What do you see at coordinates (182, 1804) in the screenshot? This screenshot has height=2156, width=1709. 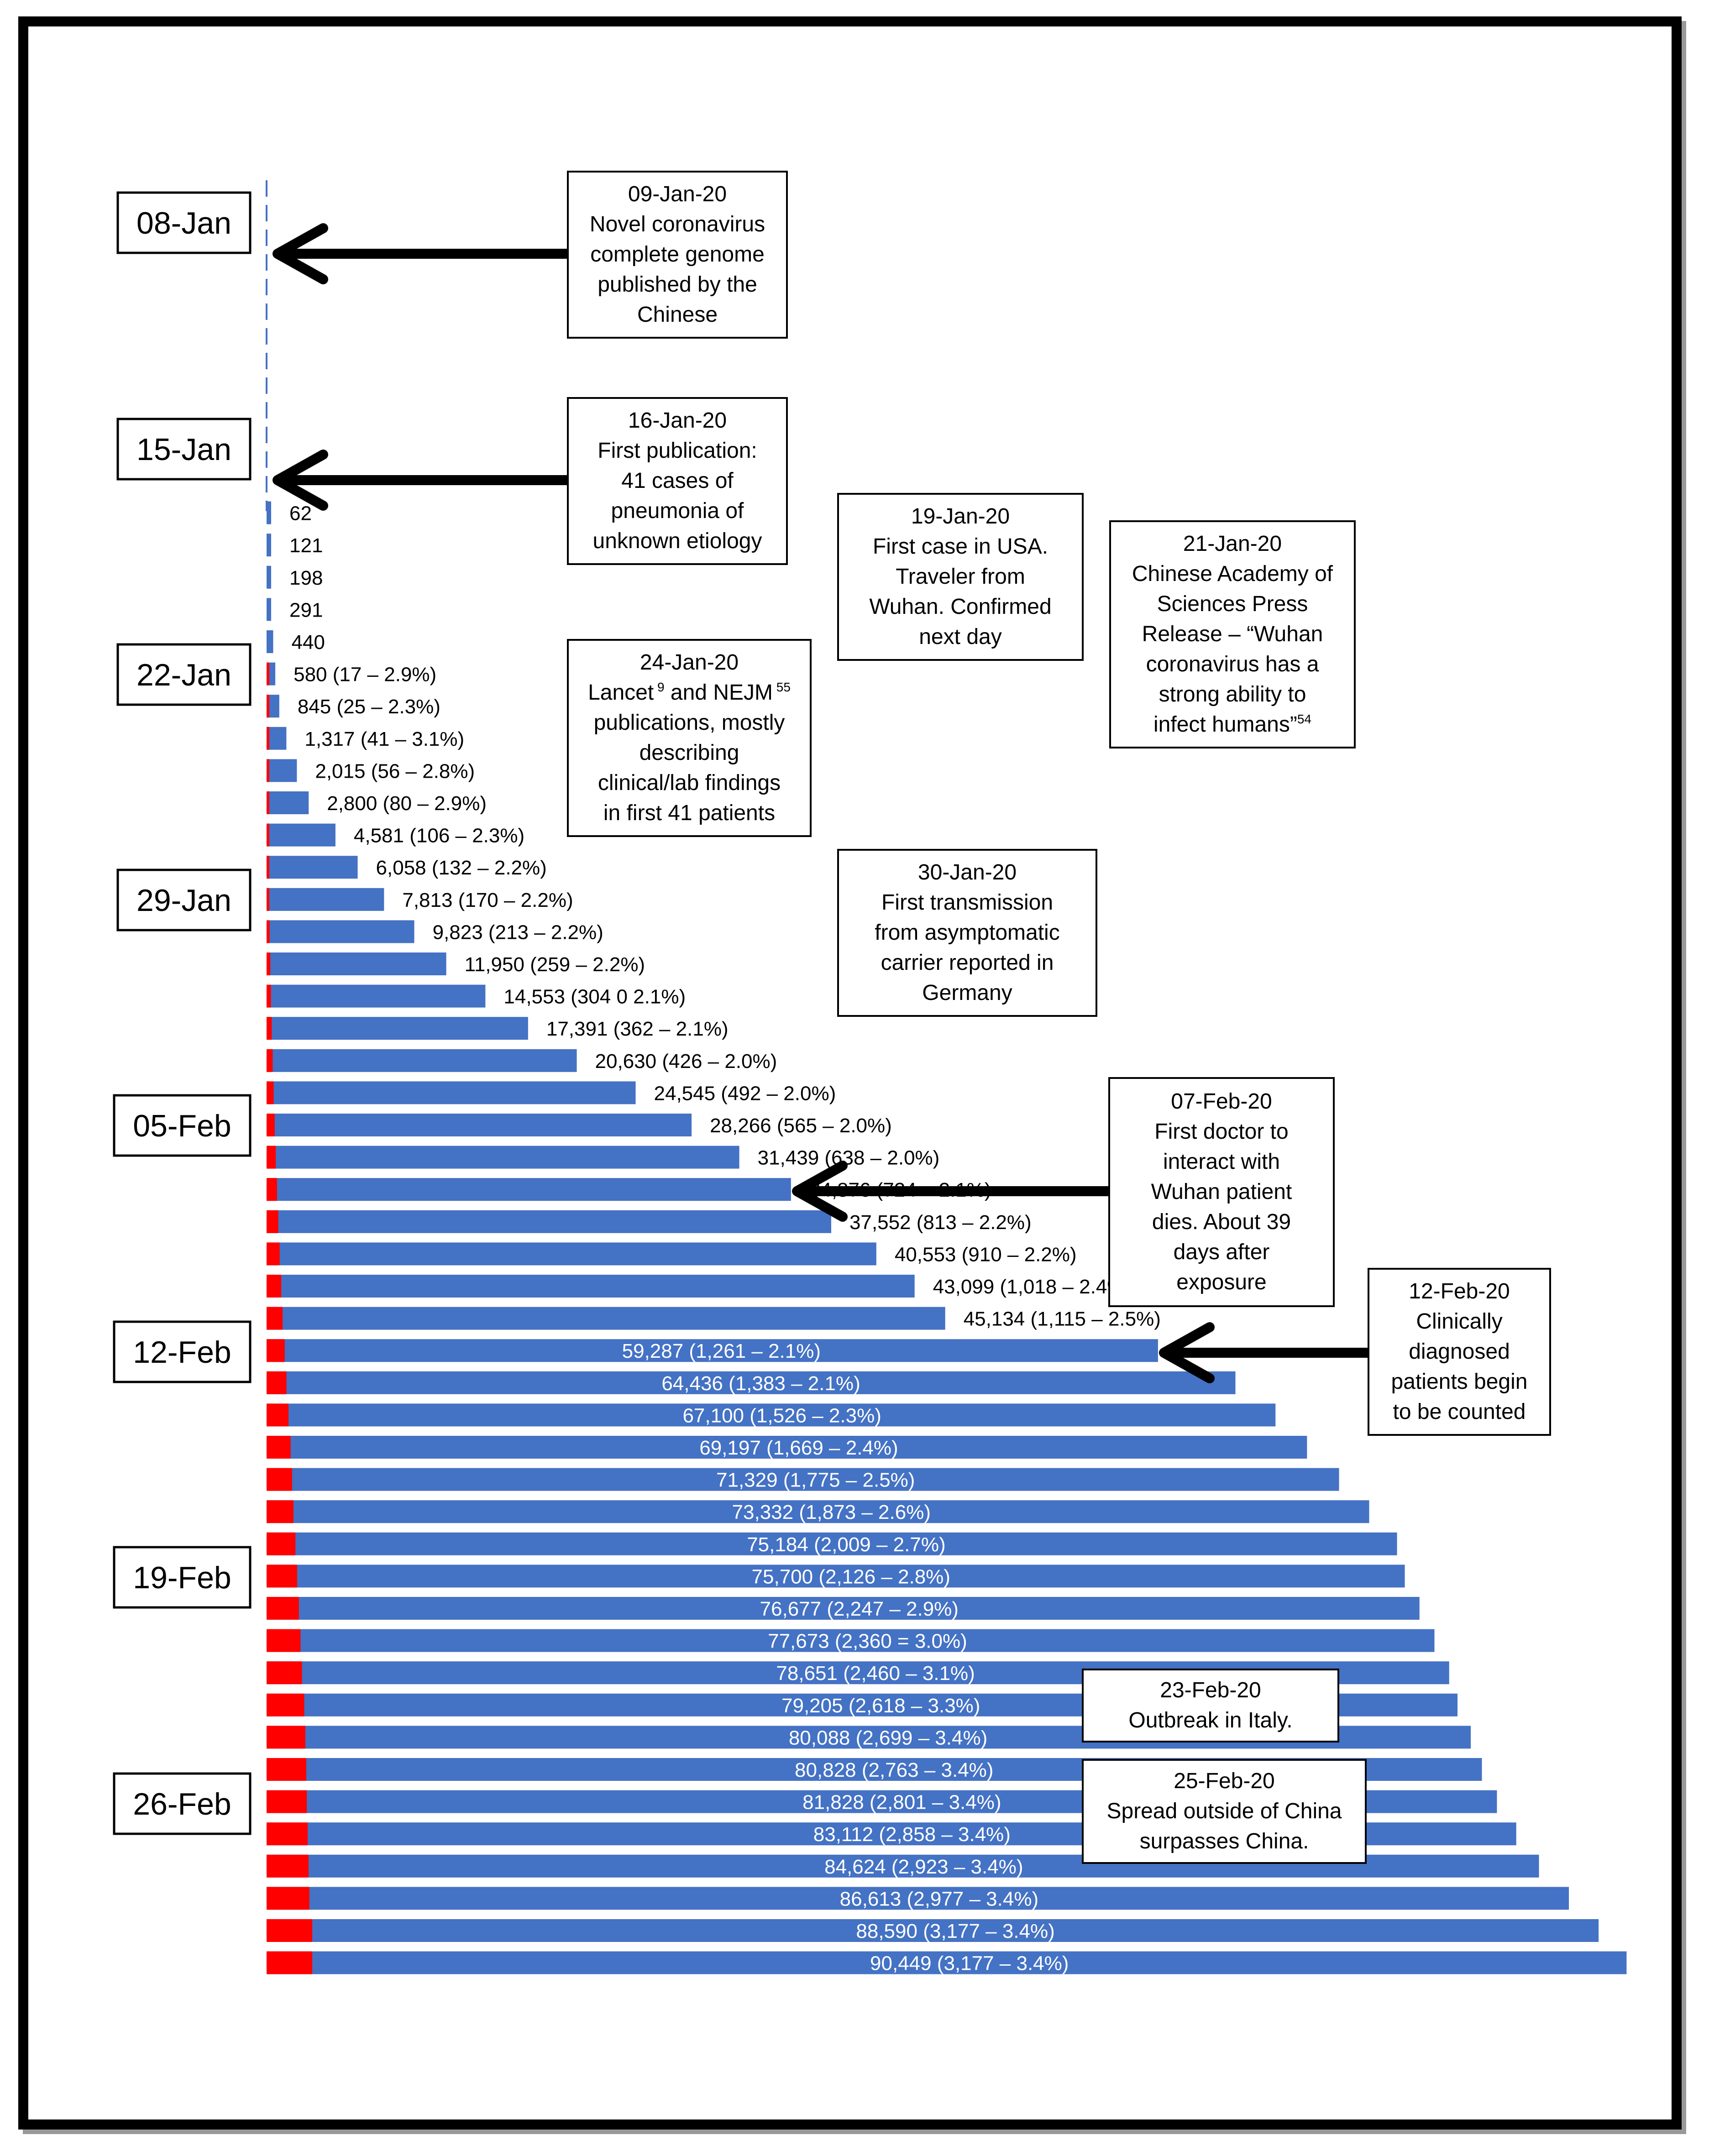 I see `date-label-26-Feb: 26-Feb` at bounding box center [182, 1804].